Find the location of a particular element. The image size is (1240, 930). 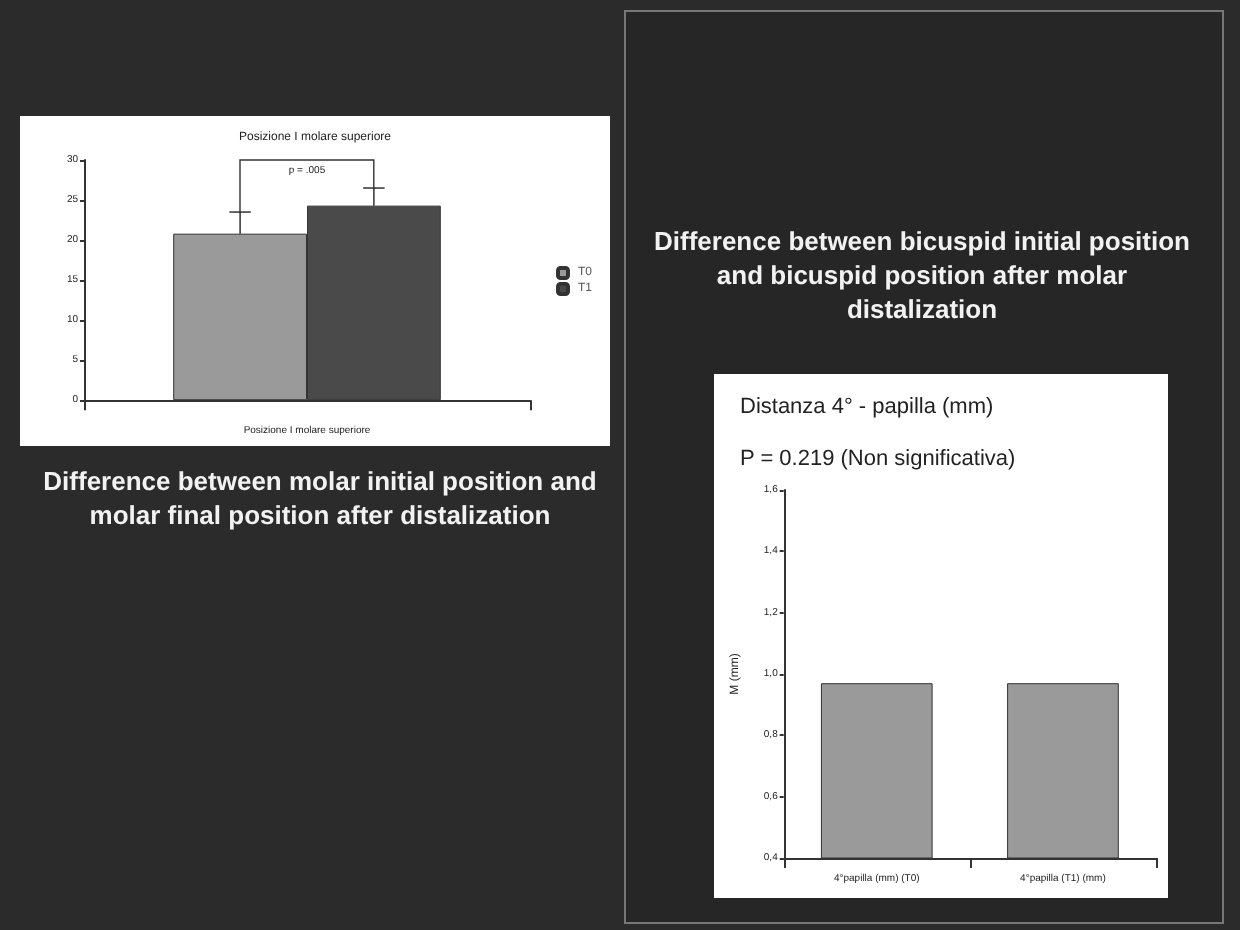

chart-subtitle: P = 0.219 (Non significativa) is located at coordinates (878, 459).